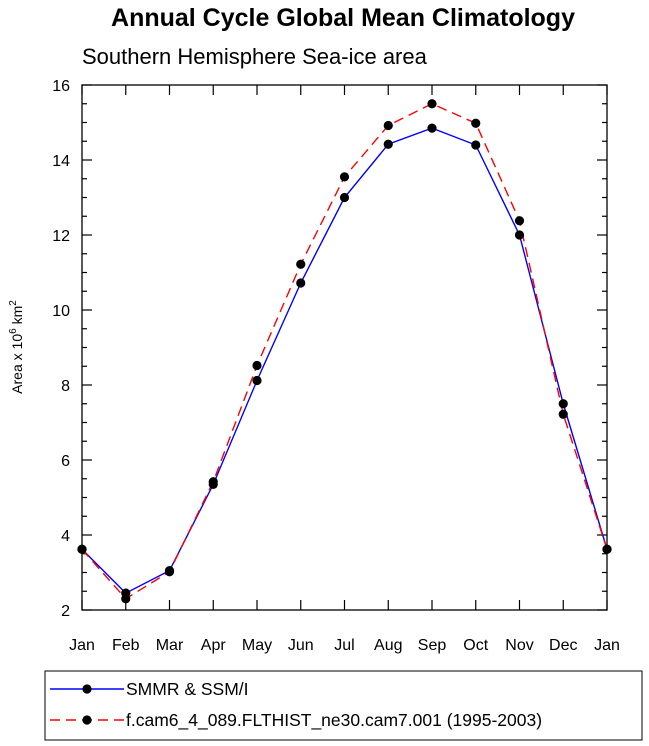 This screenshot has width=649, height=746. Describe the element at coordinates (563, 645) in the screenshot. I see `x-tick-label-dec: Dec` at that location.